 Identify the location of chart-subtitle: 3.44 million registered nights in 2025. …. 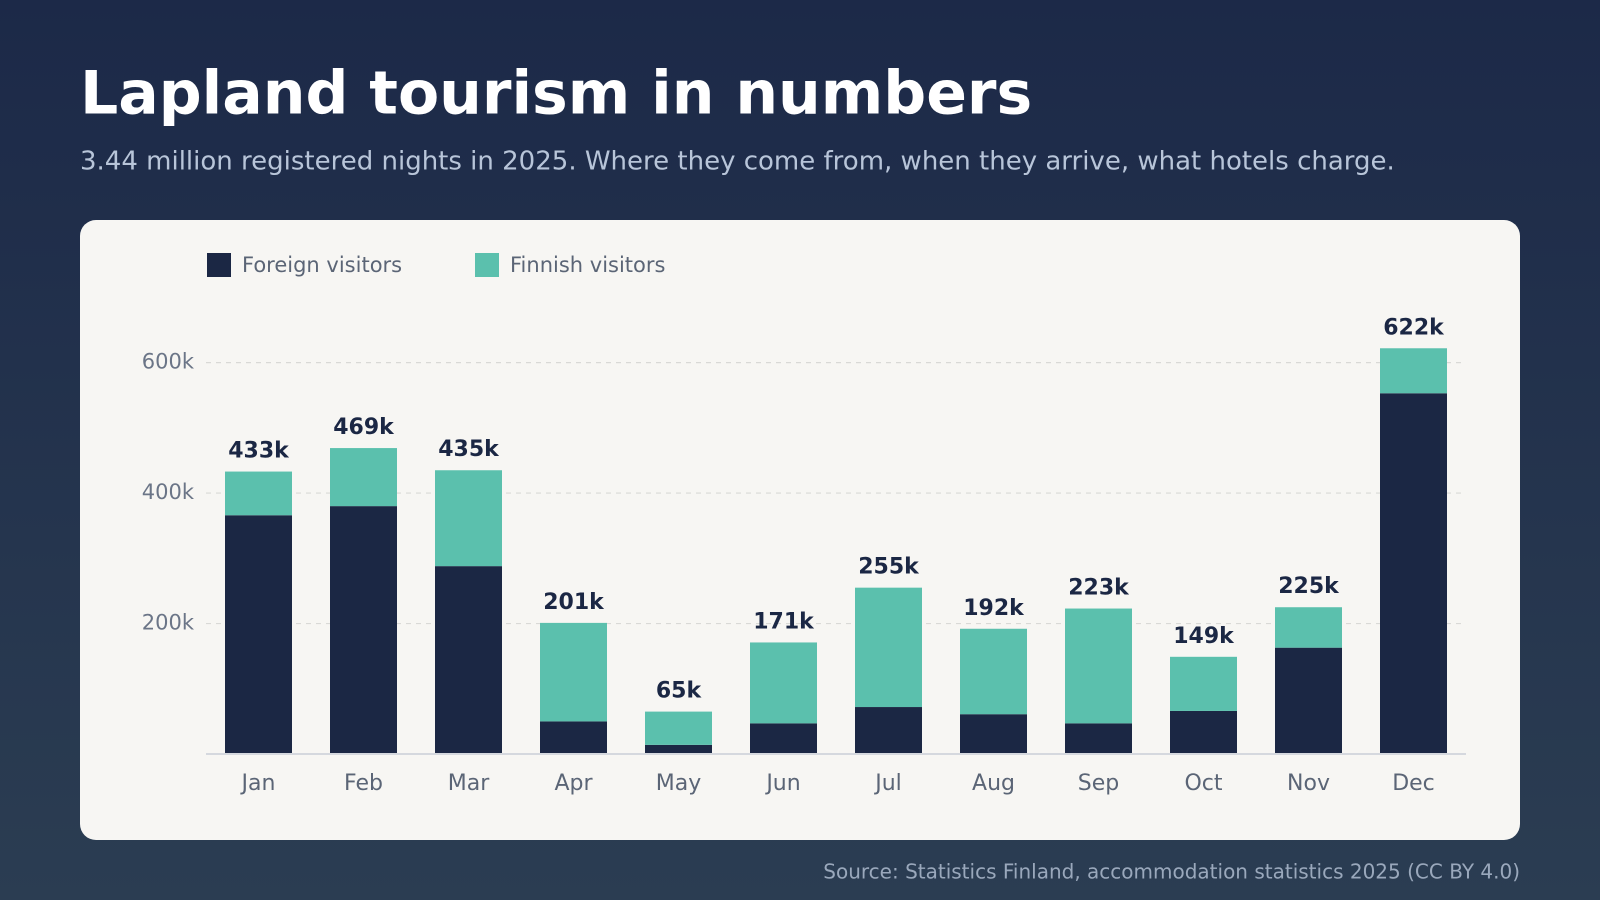
(737, 162).